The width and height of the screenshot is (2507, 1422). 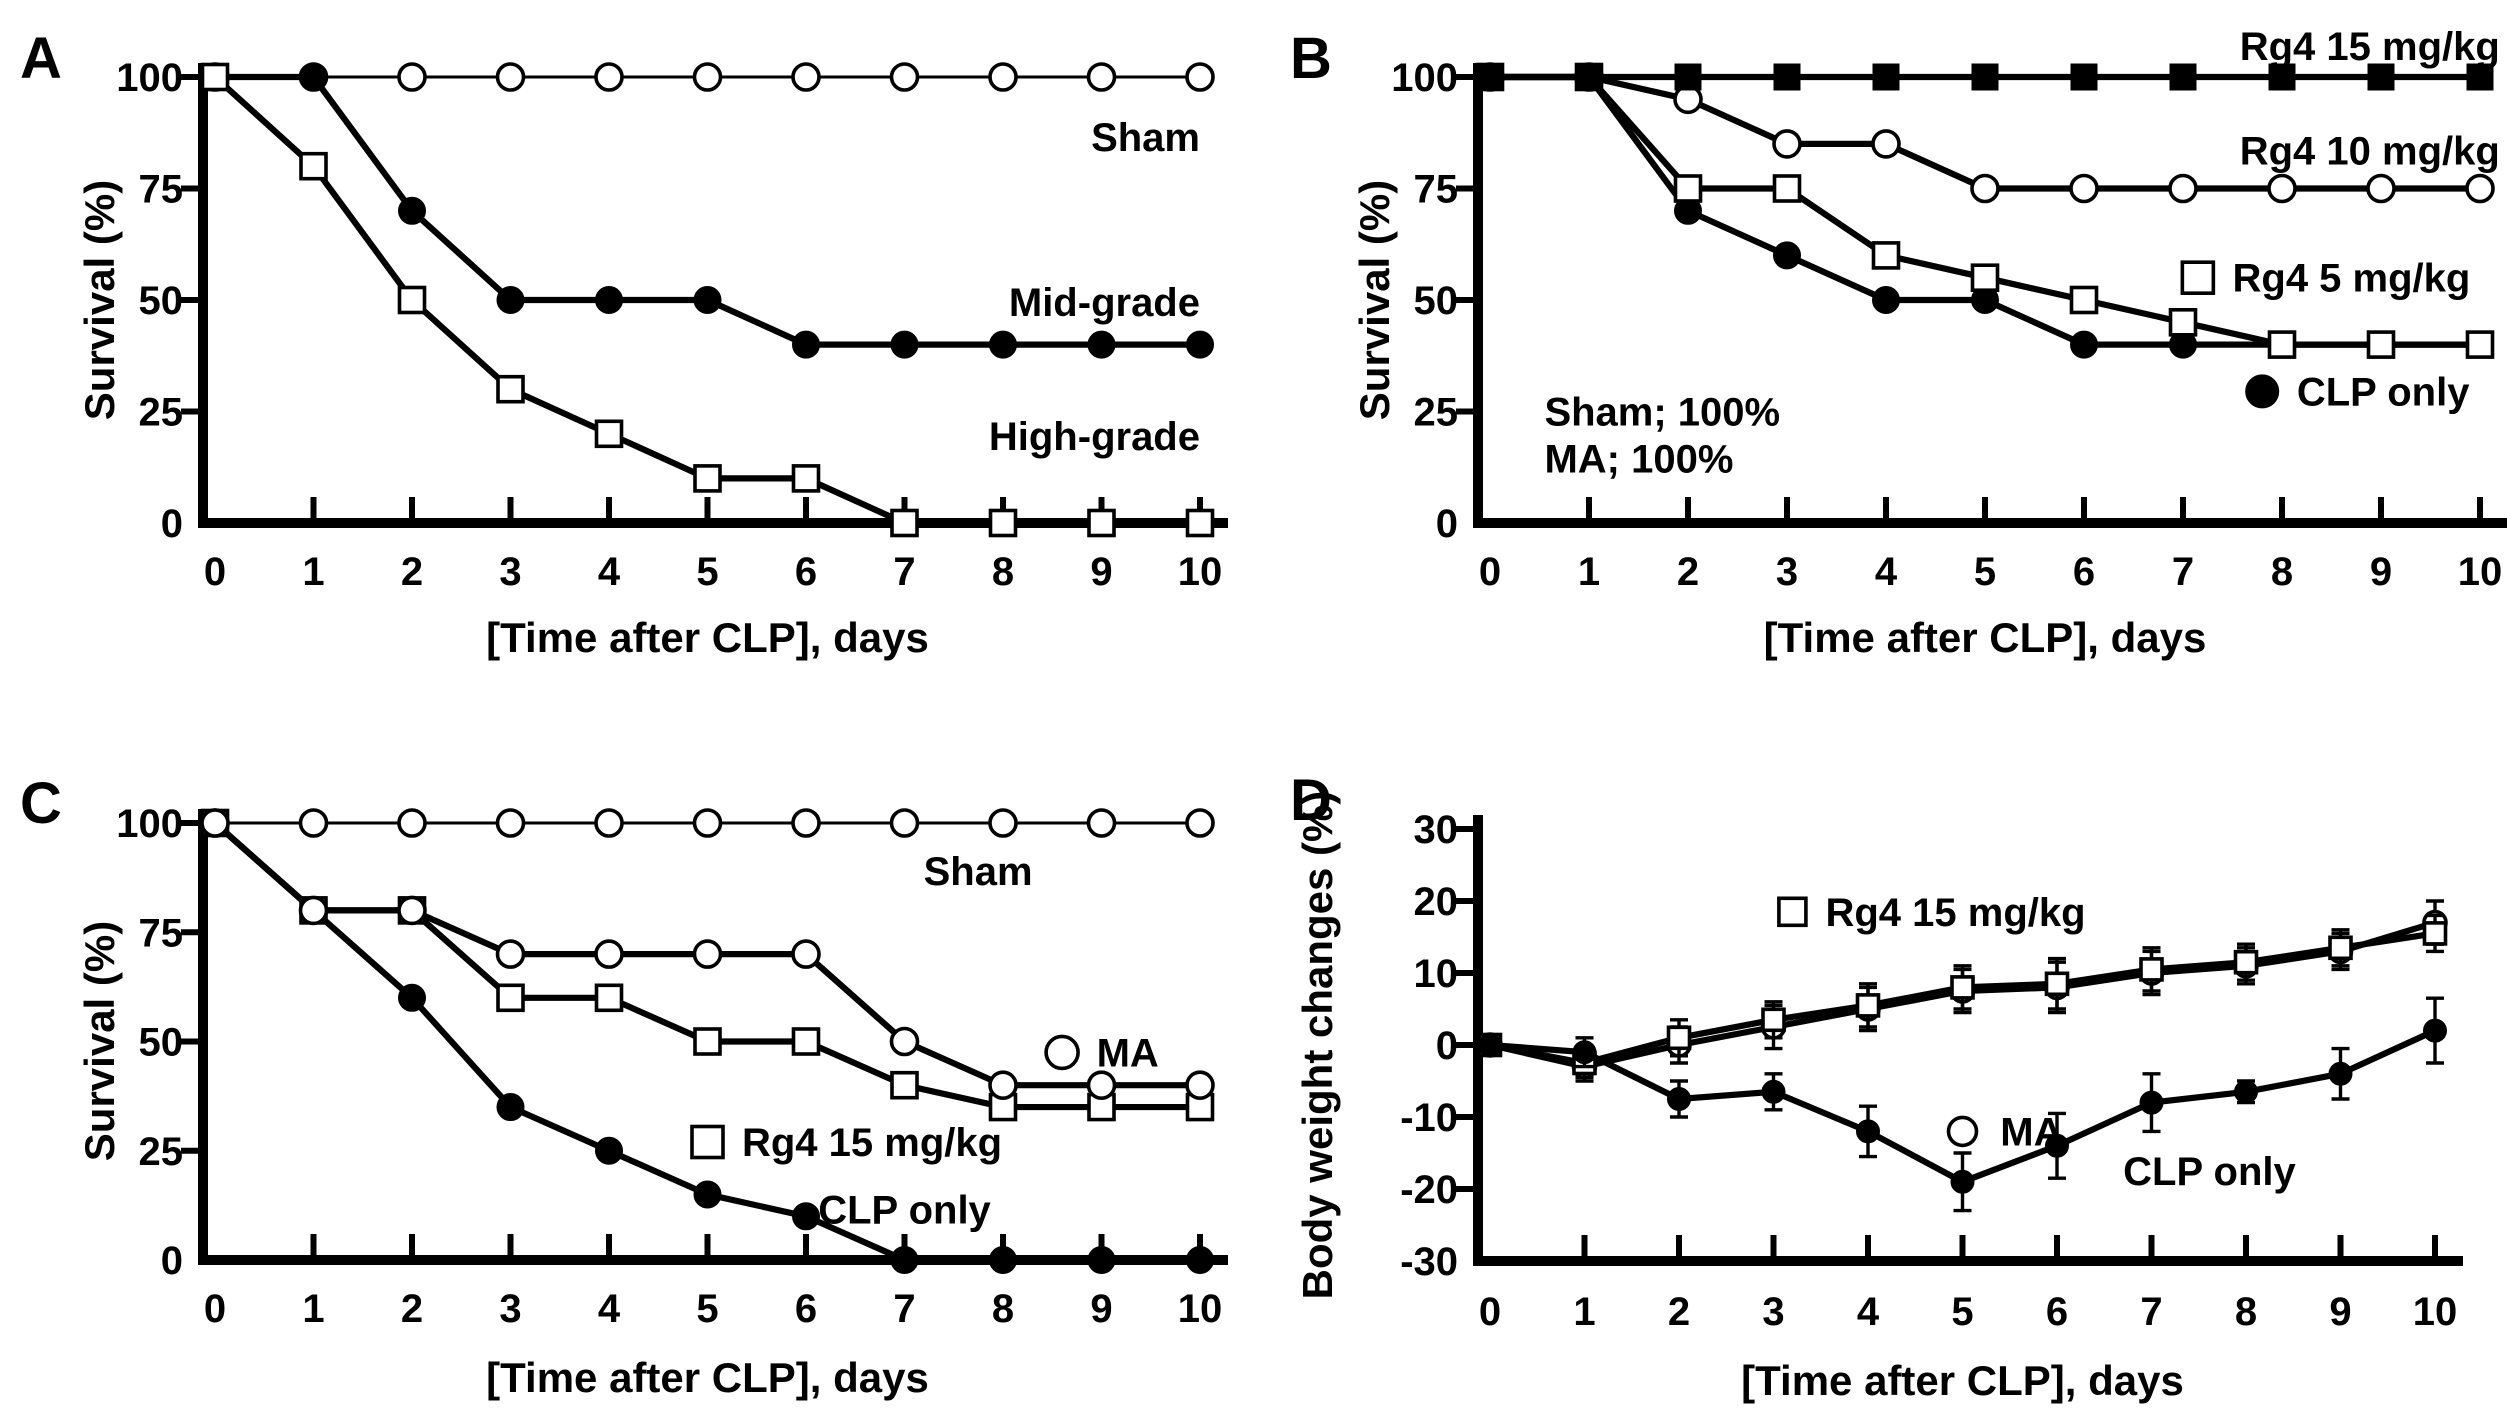 I want to click on annotation: MA; 100%, so click(x=1638, y=459).